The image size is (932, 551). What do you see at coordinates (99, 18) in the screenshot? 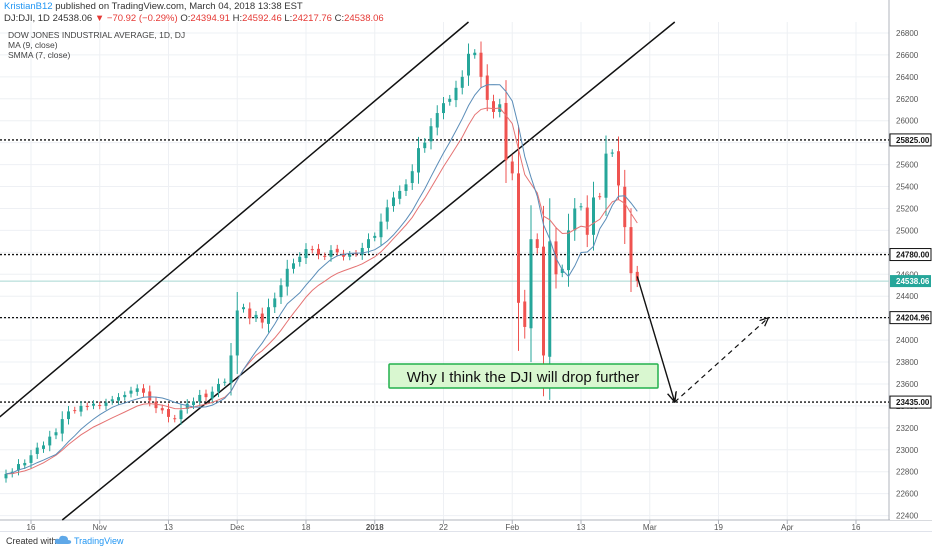
I see `down-triangle-icon: ▼` at bounding box center [99, 18].